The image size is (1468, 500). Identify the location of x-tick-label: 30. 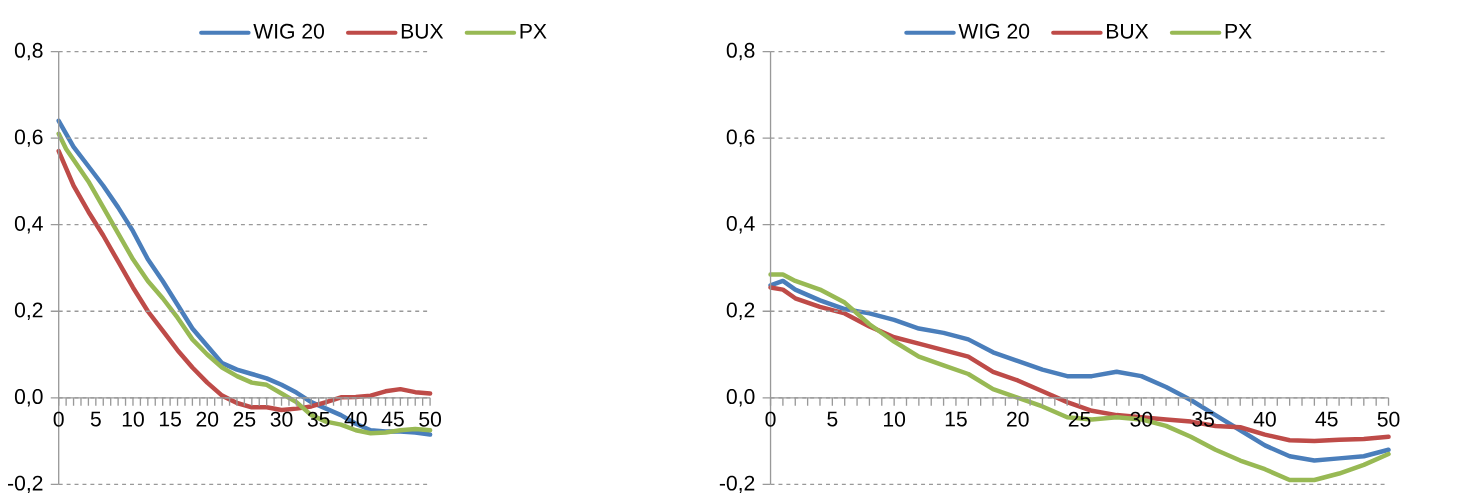
(281, 419).